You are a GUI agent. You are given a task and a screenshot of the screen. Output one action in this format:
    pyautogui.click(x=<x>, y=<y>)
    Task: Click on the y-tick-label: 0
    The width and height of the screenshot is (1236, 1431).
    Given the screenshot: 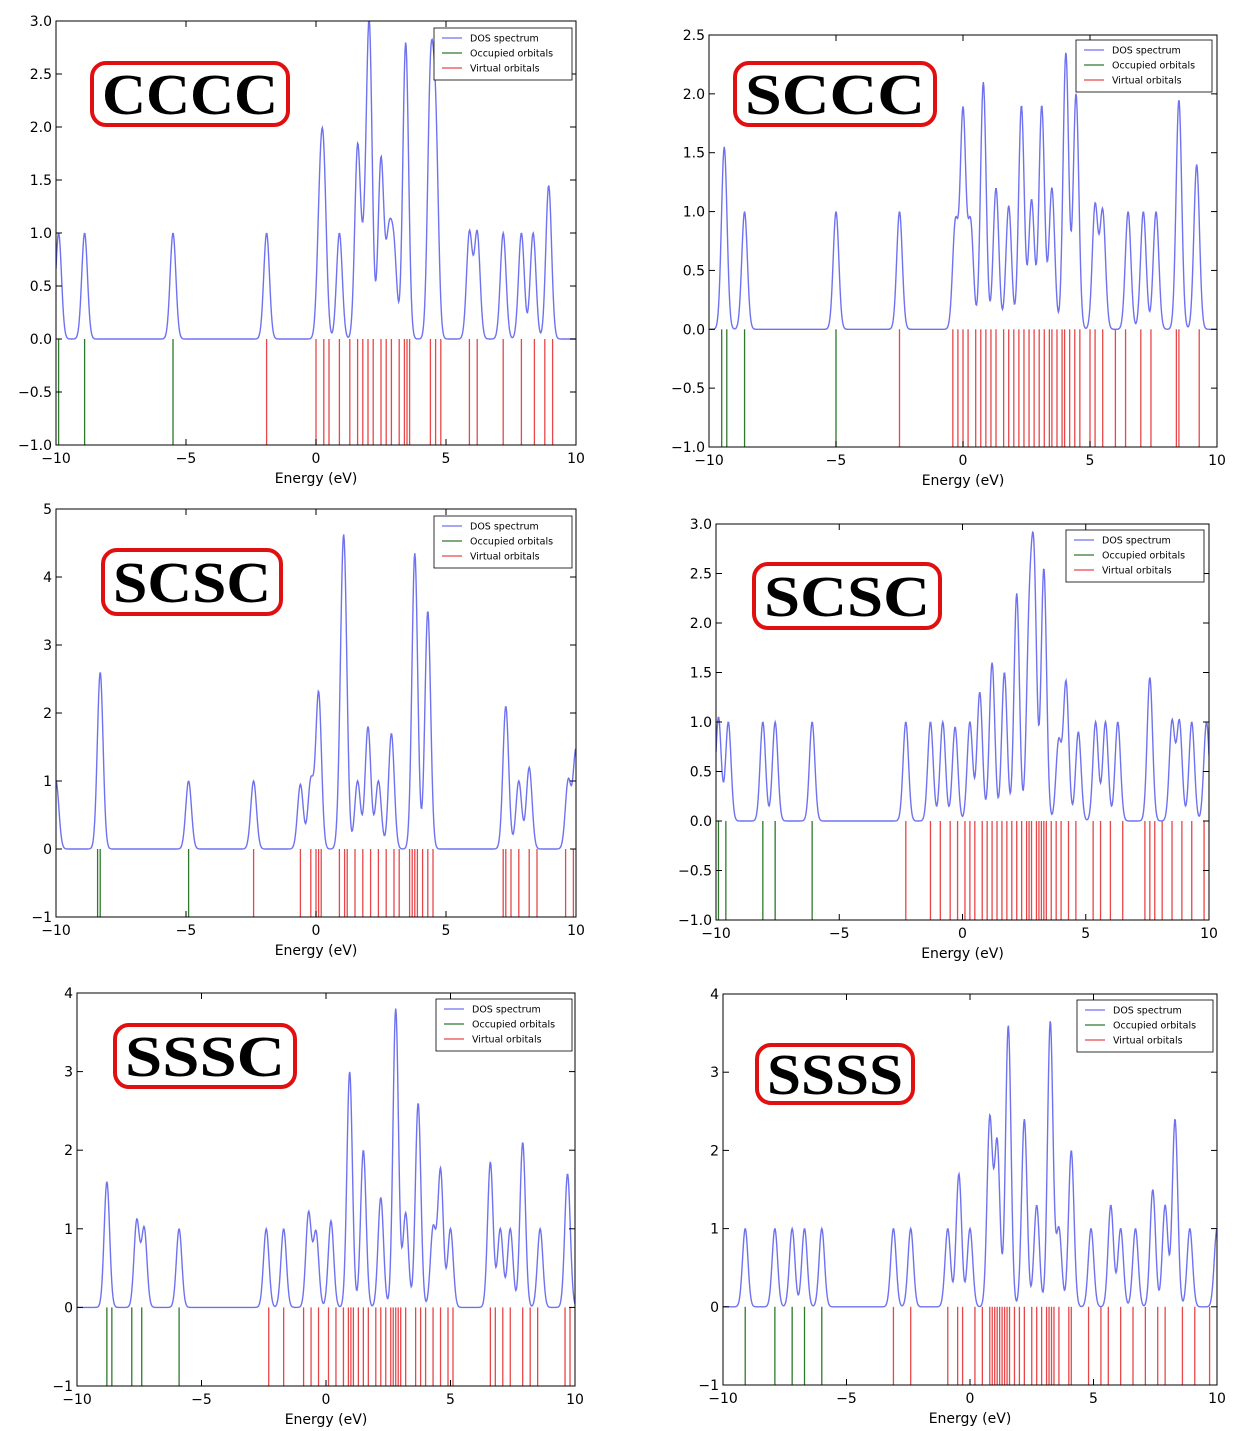 What is the action you would take?
    pyautogui.click(x=47, y=850)
    